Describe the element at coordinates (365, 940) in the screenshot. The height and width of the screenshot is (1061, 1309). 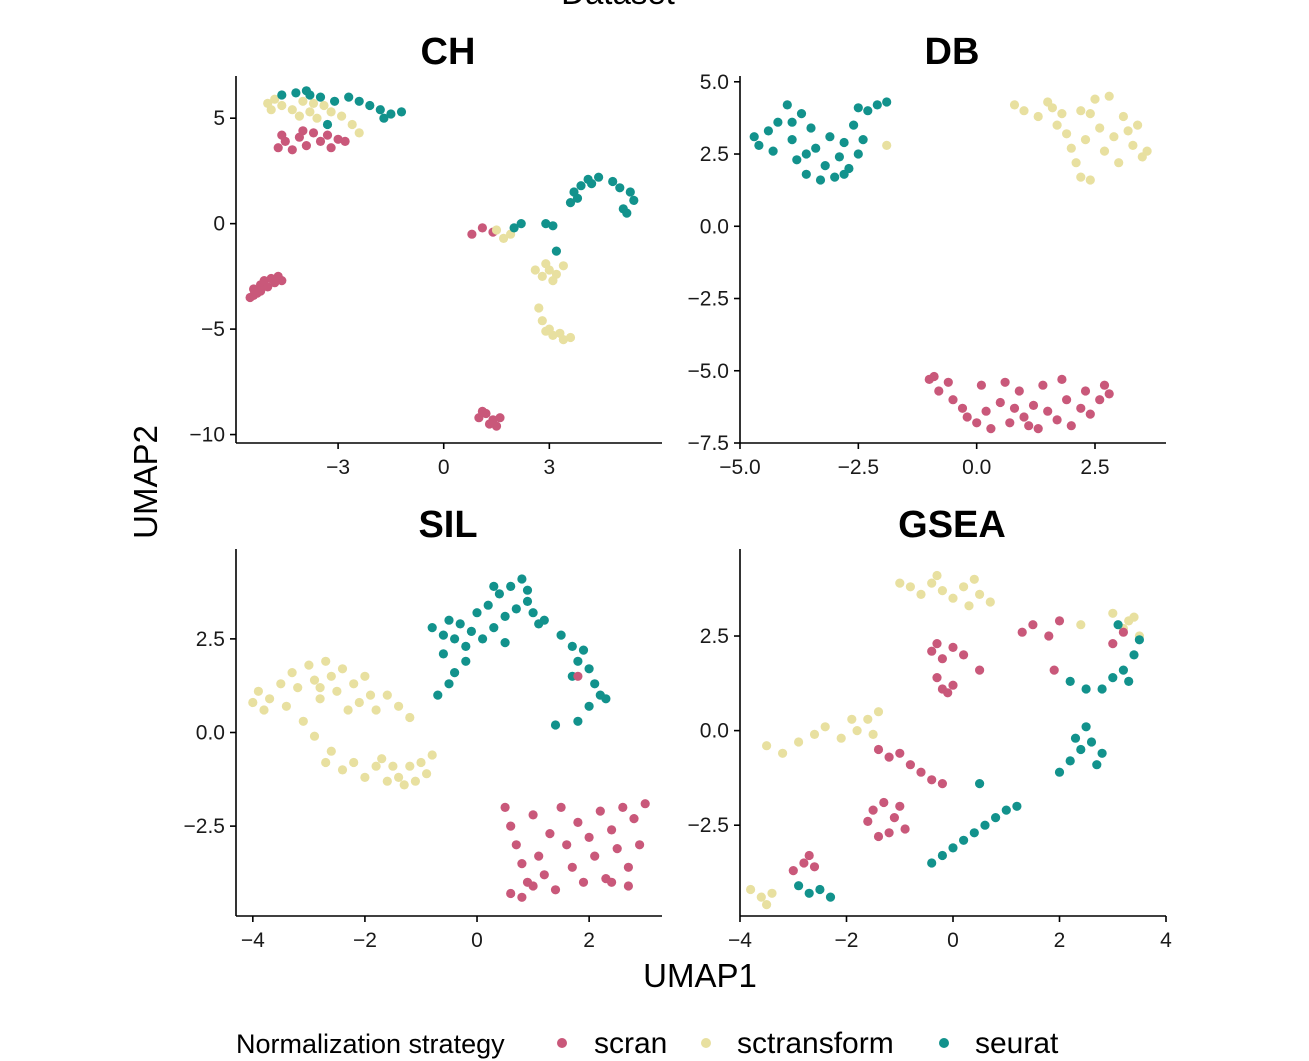
I see `x-tick-label: −2` at that location.